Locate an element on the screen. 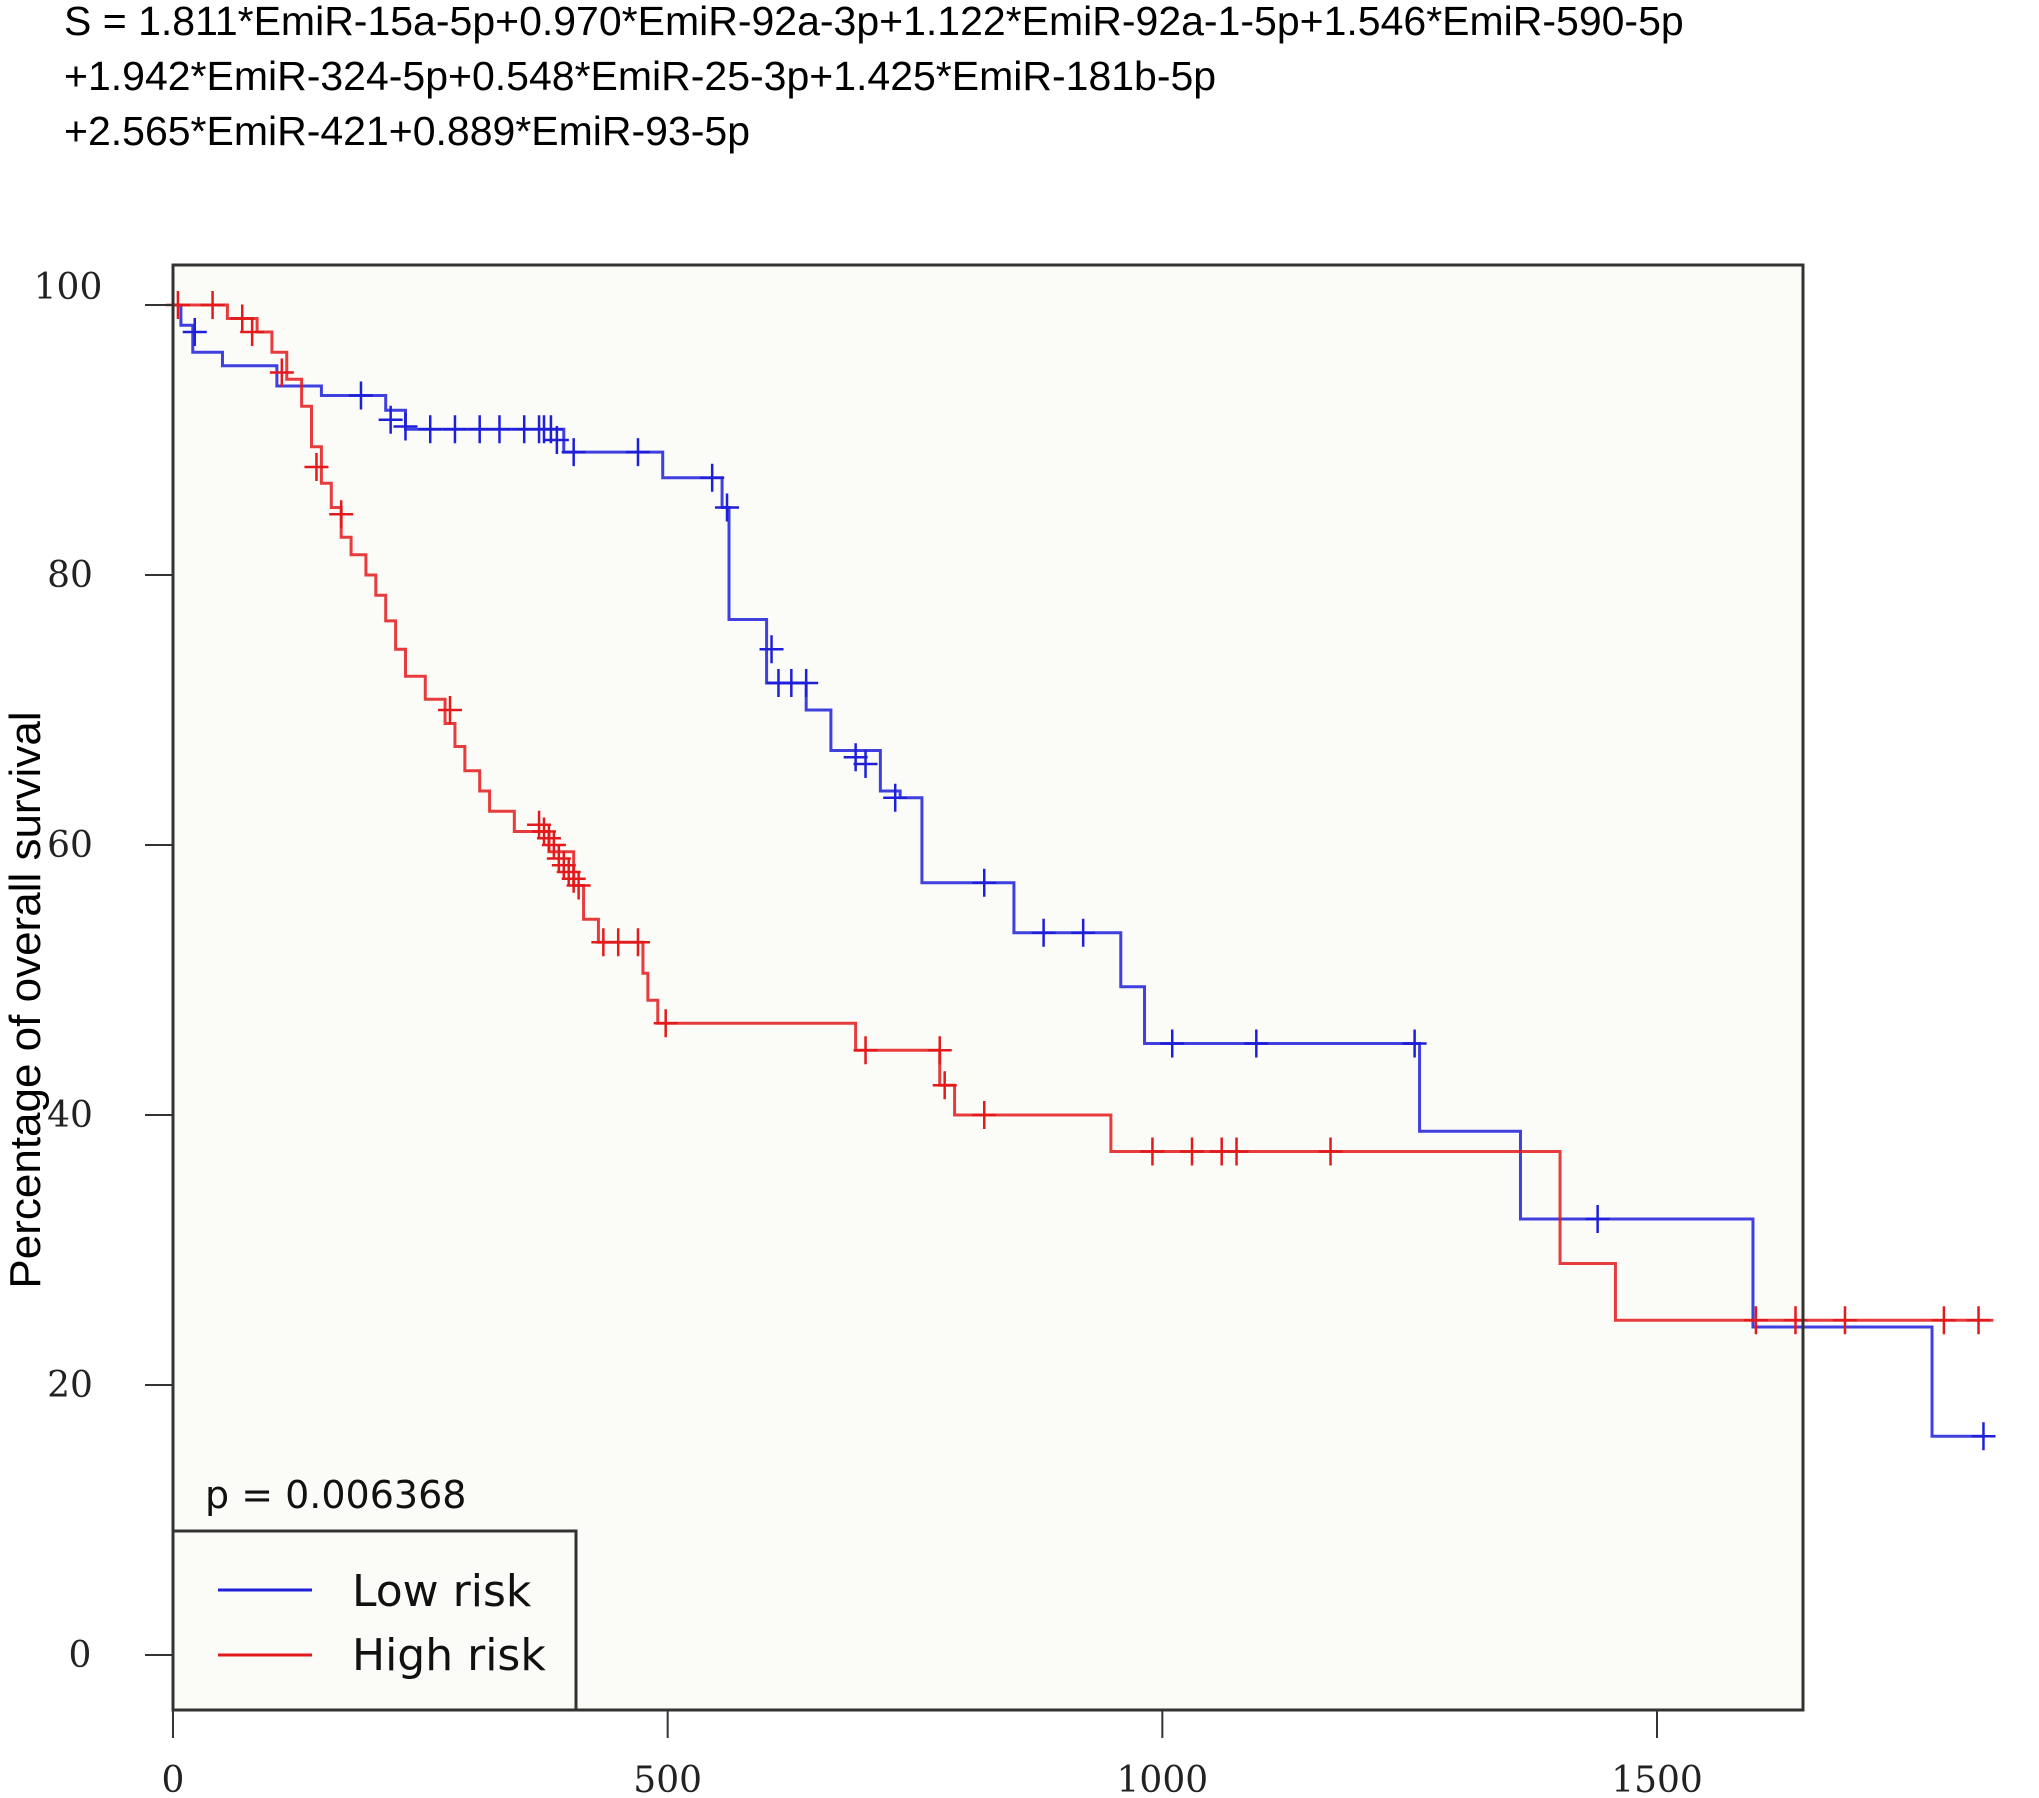  legend: Low risk High risk is located at coordinates (374, 1620).